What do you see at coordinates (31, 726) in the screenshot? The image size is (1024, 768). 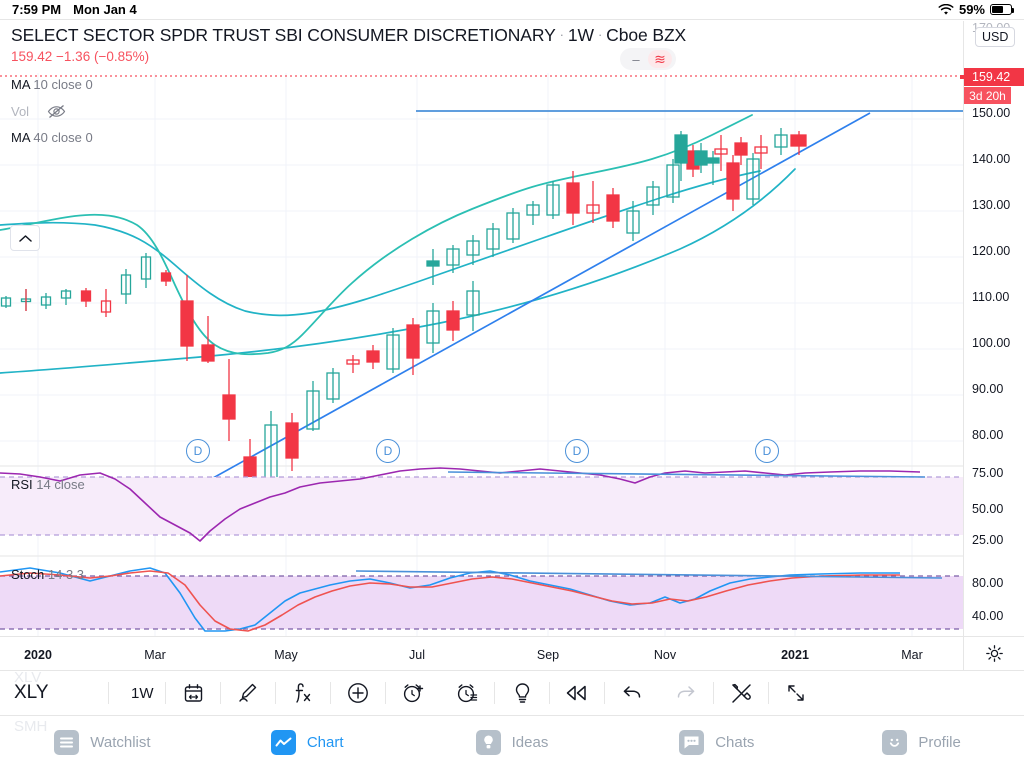 I see `symbol-below: SMH` at bounding box center [31, 726].